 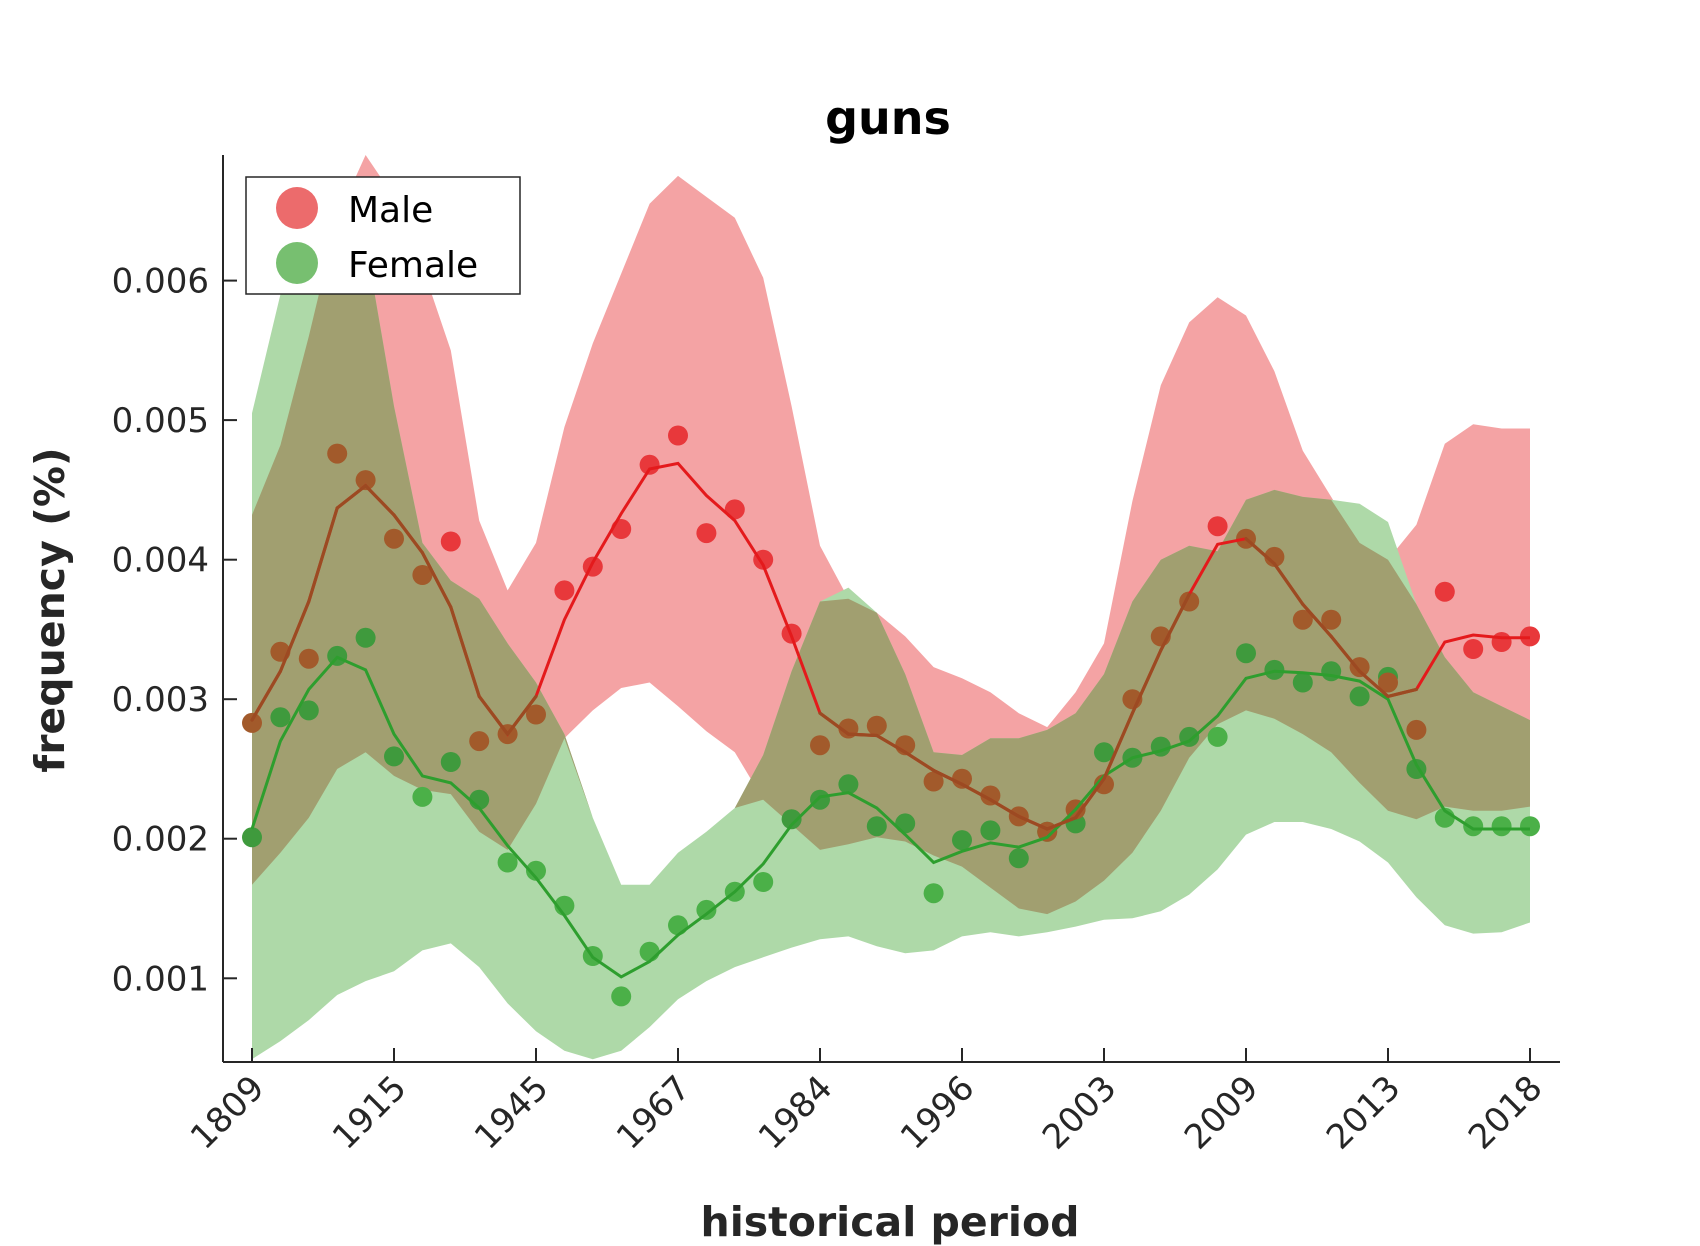 What do you see at coordinates (866, 1103) in the screenshot?
I see `x-axis-ticks: 1809 1915 1945 1967 1984 1996 2003 2009 2013 2018` at bounding box center [866, 1103].